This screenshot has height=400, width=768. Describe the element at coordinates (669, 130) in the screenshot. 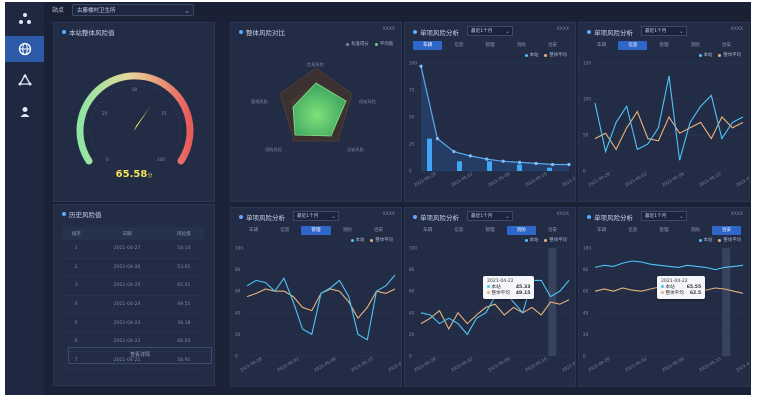

I see `series-line-average` at that location.